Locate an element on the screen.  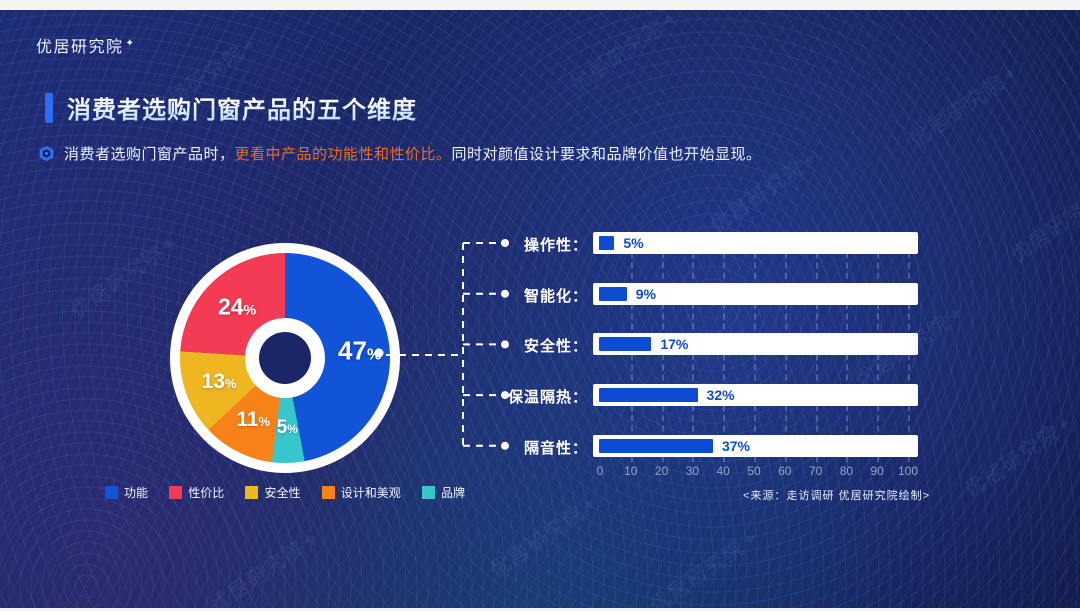
pie-slice-label: 5% is located at coordinates (287, 427).